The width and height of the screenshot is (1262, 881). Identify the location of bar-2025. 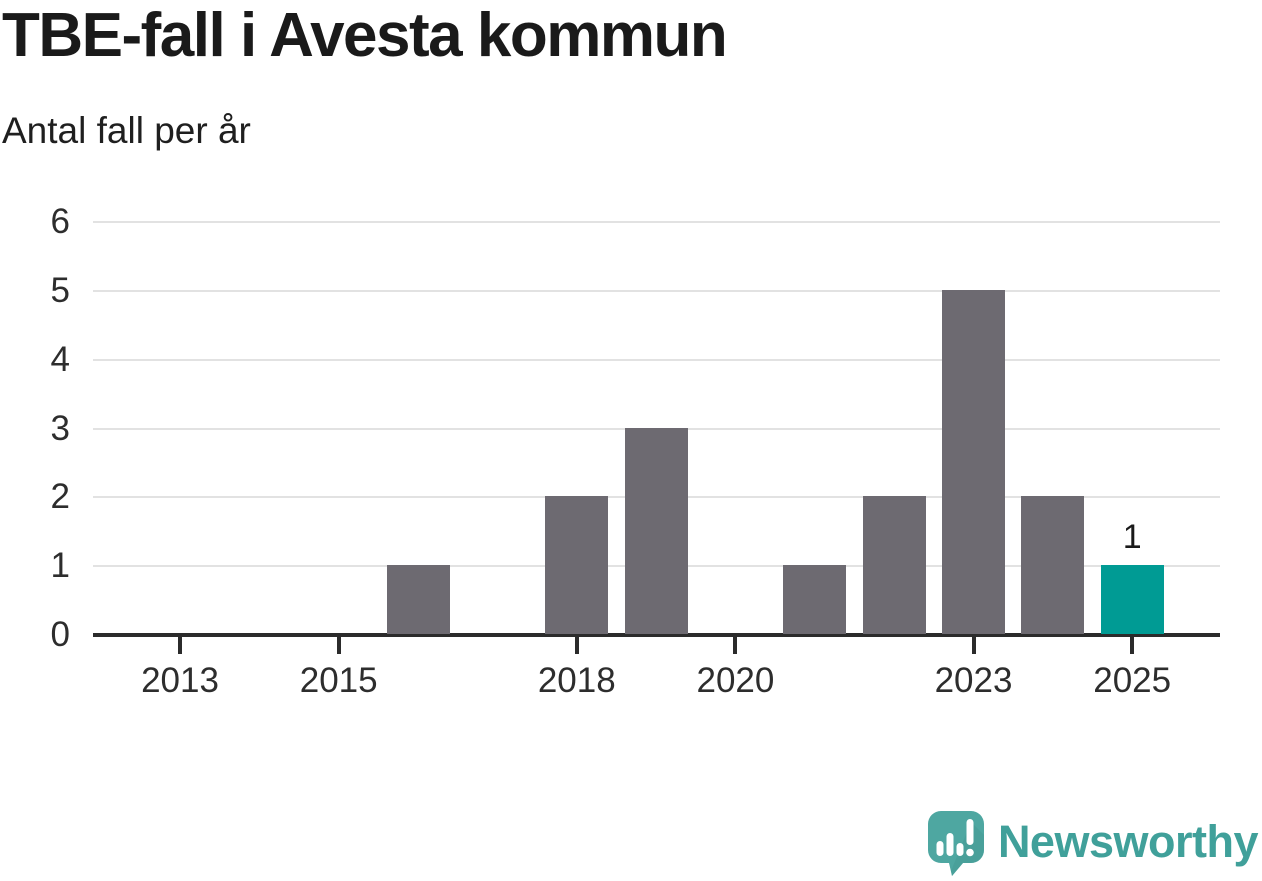
(1132, 599).